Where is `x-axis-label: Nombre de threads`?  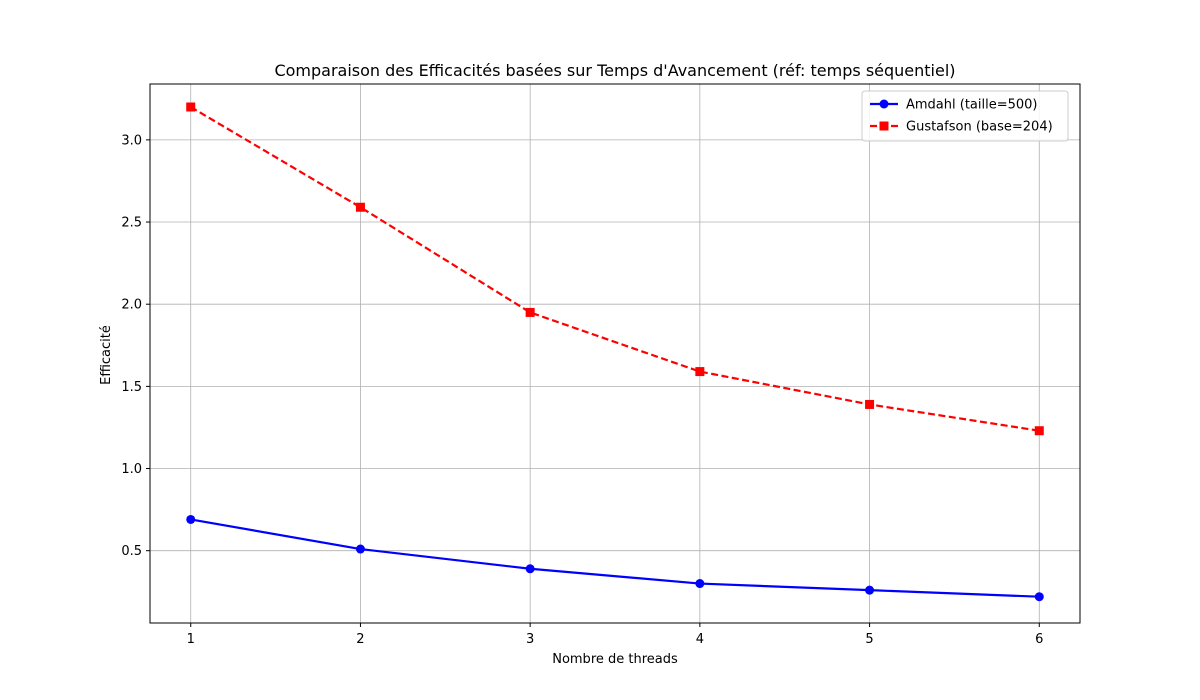
x-axis-label: Nombre de threads is located at coordinates (615, 659).